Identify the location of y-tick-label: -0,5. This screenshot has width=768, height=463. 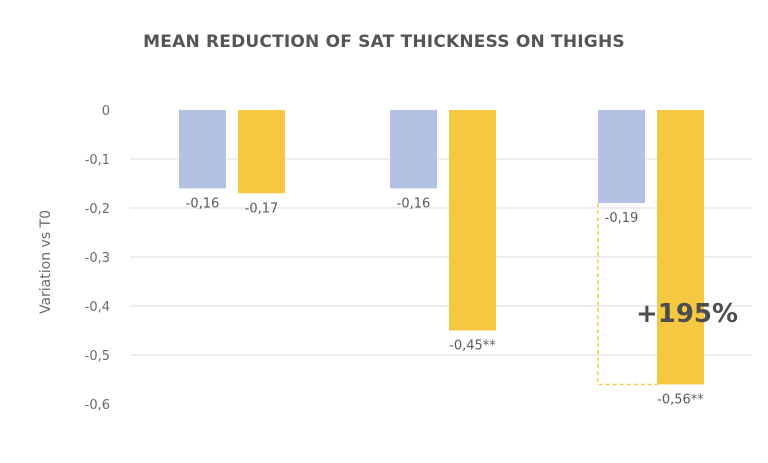
(97, 356).